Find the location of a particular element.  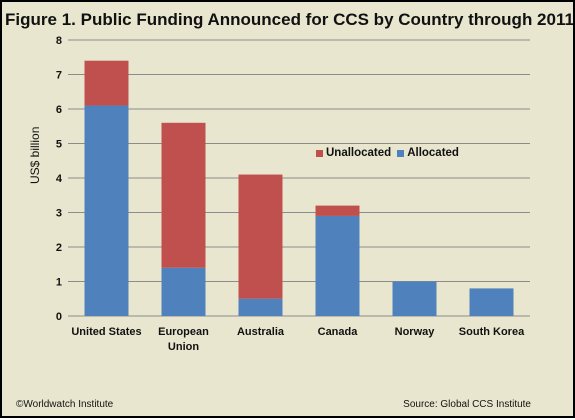

legend-item-unallocated: Unallocated is located at coordinates (353, 153).